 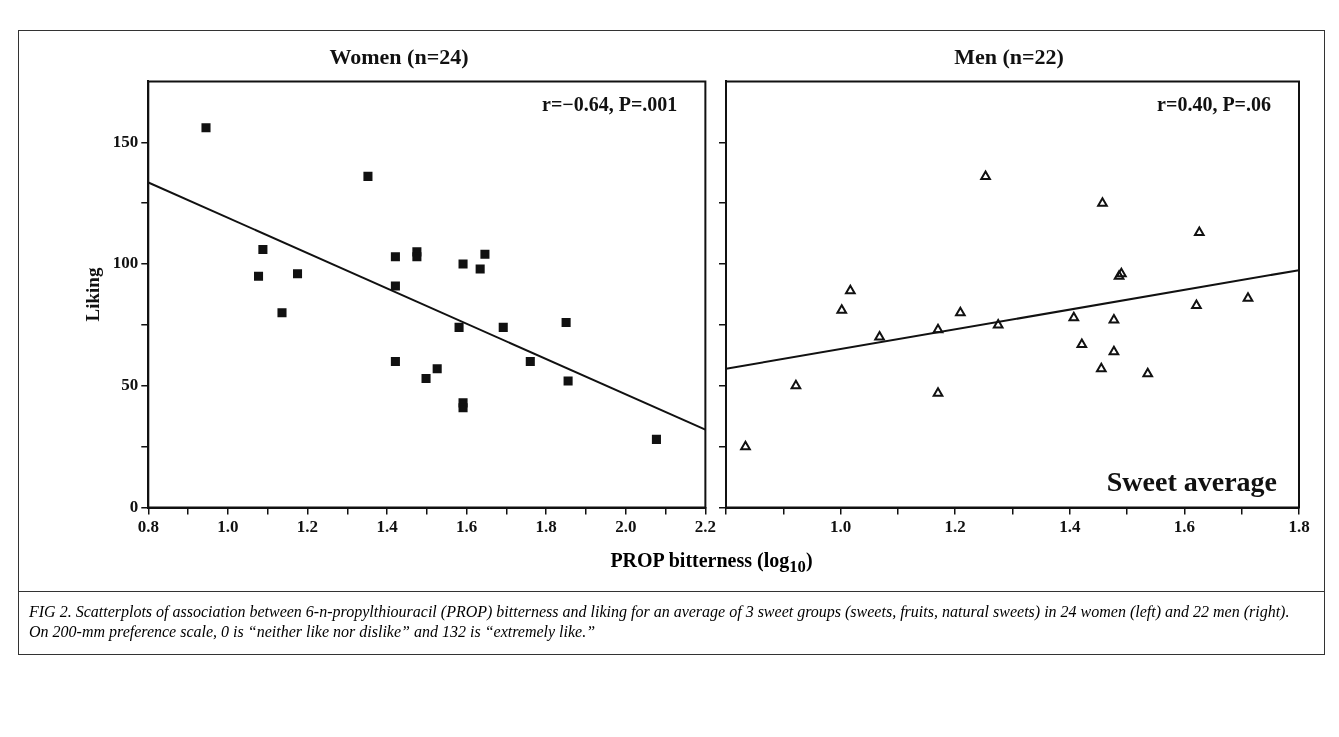 What do you see at coordinates (610, 103) in the screenshot?
I see `annotation: r=−0.64, P=.001` at bounding box center [610, 103].